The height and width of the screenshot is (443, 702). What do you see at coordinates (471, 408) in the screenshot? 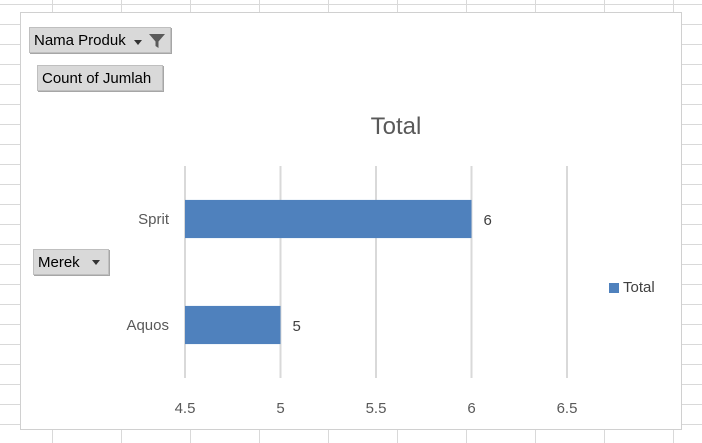
I see `x-tick-label: 6` at bounding box center [471, 408].